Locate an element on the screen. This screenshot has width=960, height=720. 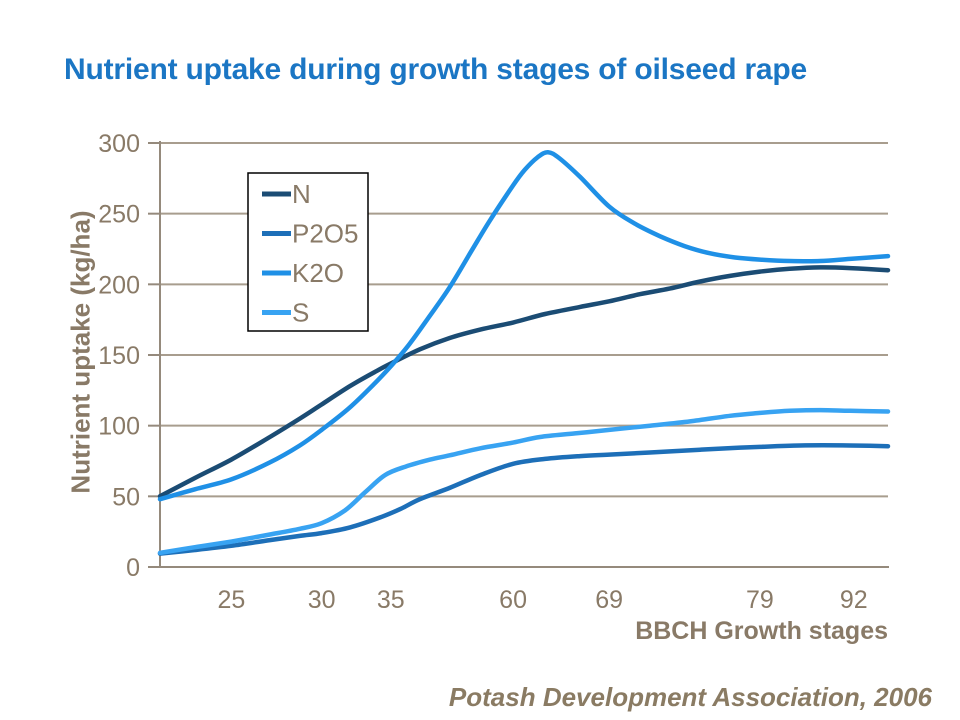
x-tick-label-35: 35 is located at coordinates (391, 600).